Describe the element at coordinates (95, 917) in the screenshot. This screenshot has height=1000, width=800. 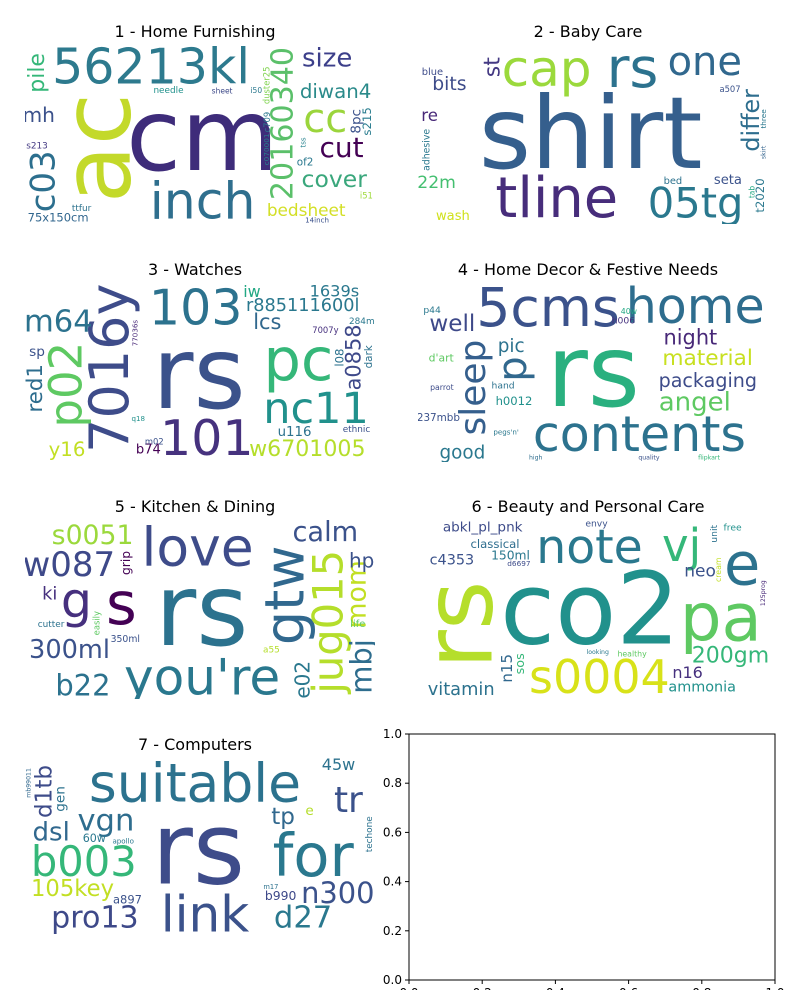
I see `word-pro13: pro13` at that location.